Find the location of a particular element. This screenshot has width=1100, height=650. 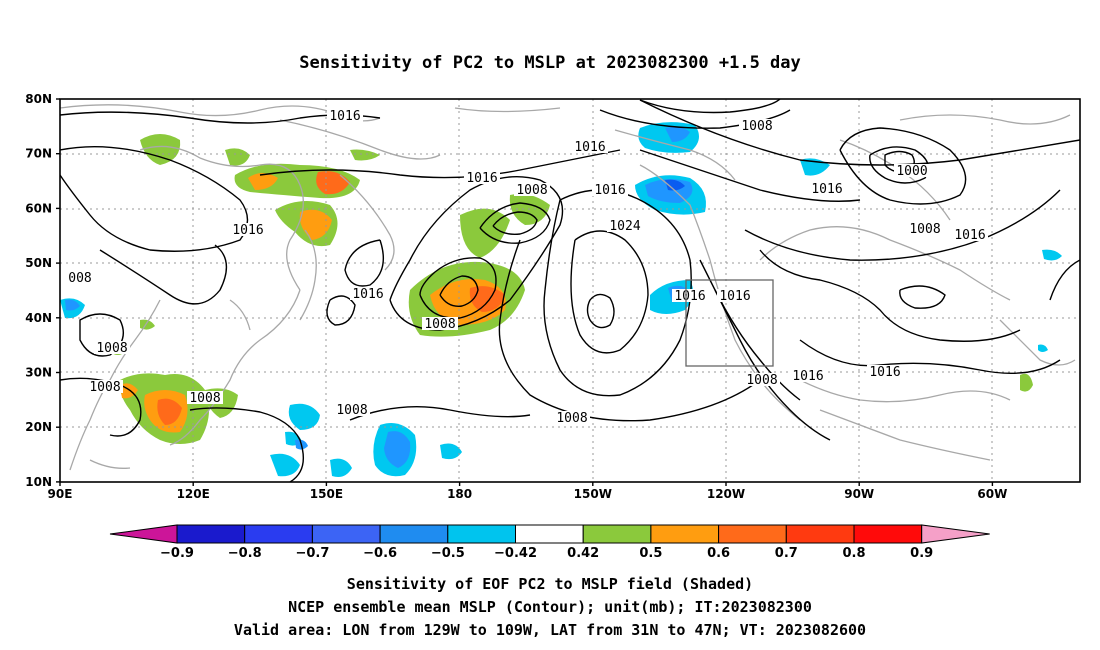

lat-tick-label: 30N is located at coordinates (38, 373).